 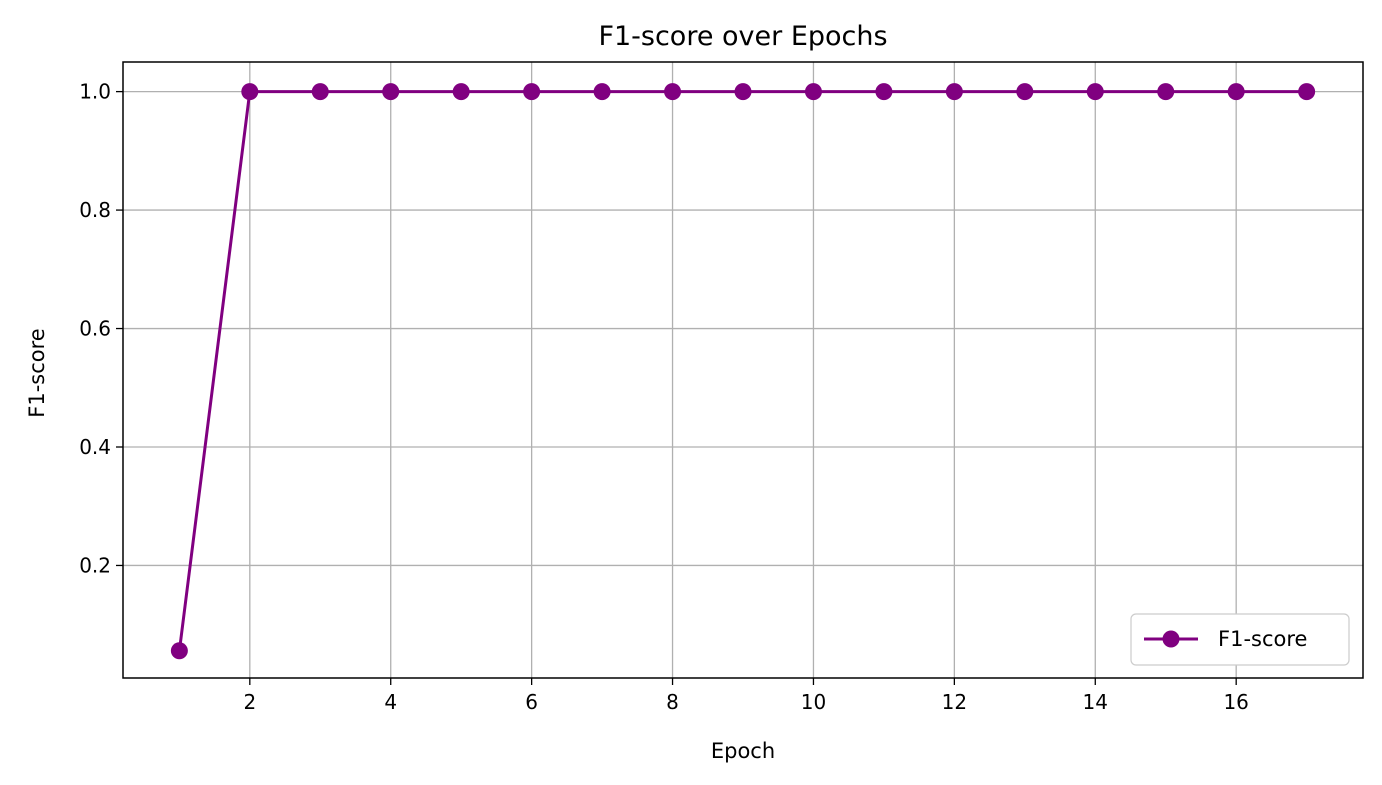 I want to click on legend: F1-score, so click(x=1240, y=639).